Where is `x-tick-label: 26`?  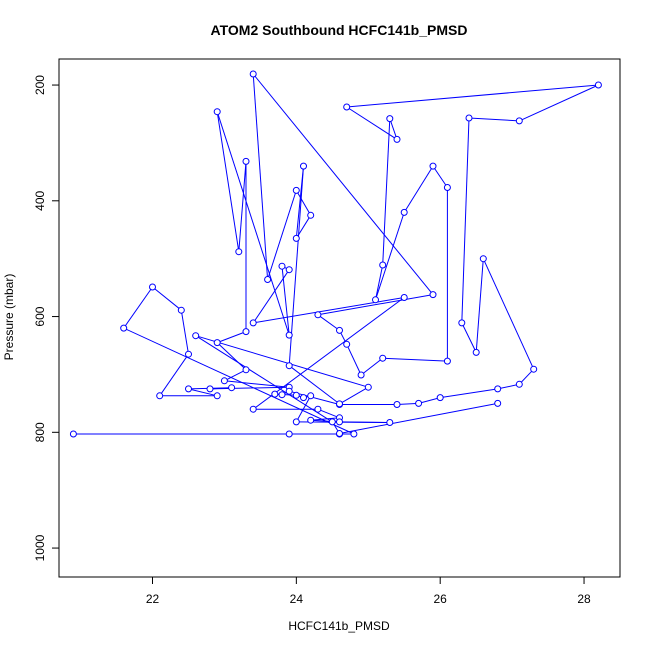
x-tick-label: 26 is located at coordinates (441, 599).